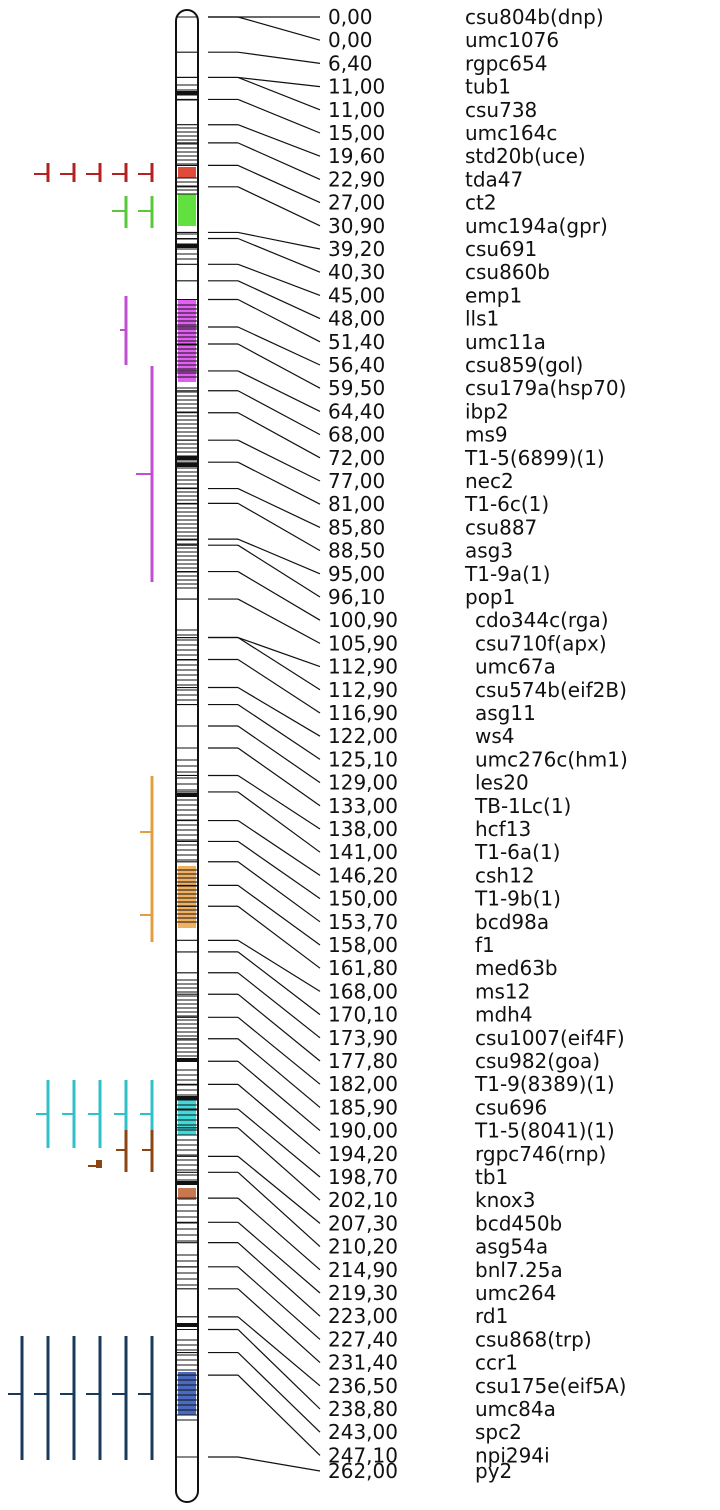 This screenshot has width=720, height=1510. What do you see at coordinates (356, 597) in the screenshot?
I see `marker-position: 96,10` at bounding box center [356, 597].